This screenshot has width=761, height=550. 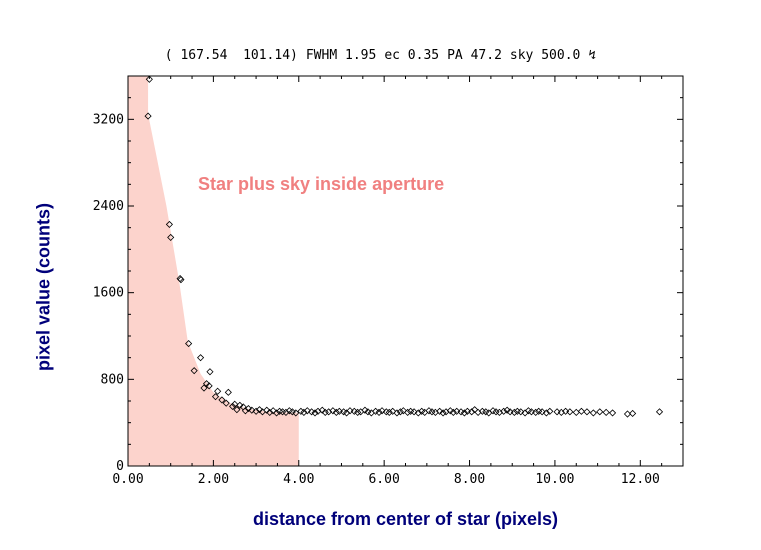 What do you see at coordinates (412, 55) in the screenshot?
I see `ellipticity-value: ec 0.35` at bounding box center [412, 55].